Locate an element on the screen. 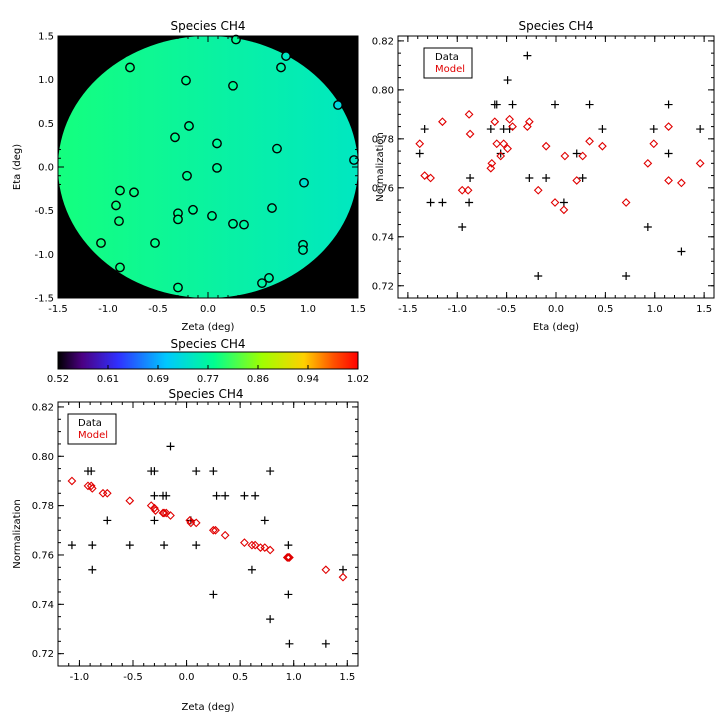 The height and width of the screenshot is (720, 720). map-x-tick-label: -0.5 is located at coordinates (158, 309).